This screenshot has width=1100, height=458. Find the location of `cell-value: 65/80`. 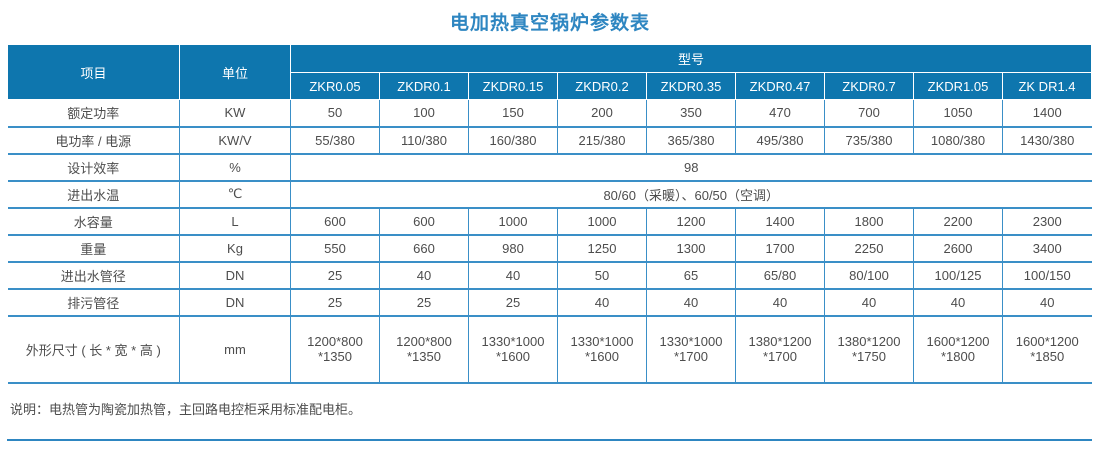

cell-value: 65/80 is located at coordinates (780, 275).